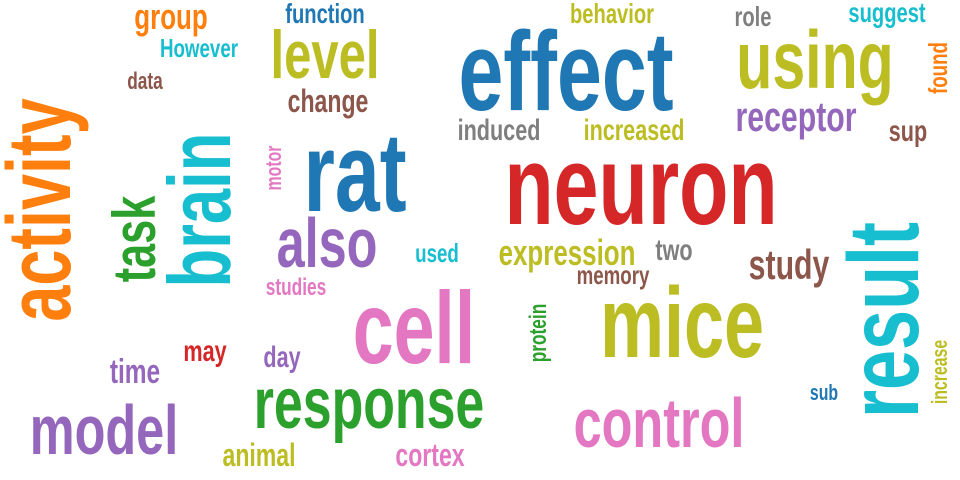  Describe the element at coordinates (437, 253) in the screenshot. I see `word-used: used` at that location.